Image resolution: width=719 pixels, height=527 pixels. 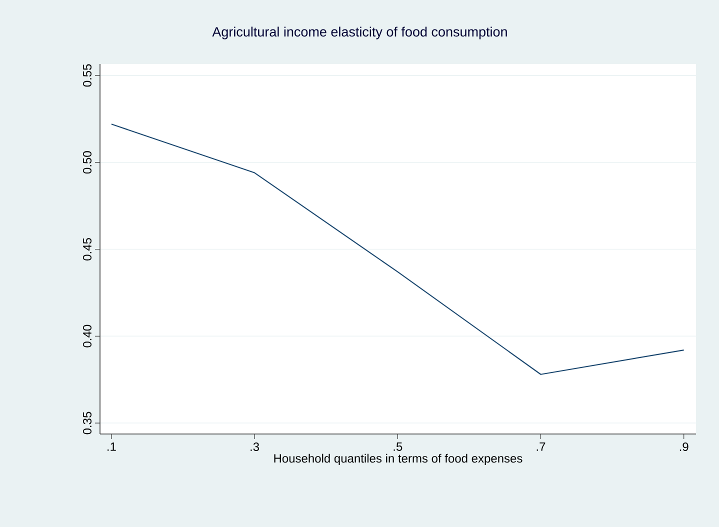 I want to click on y-tick-label: 0.35, so click(x=87, y=423).